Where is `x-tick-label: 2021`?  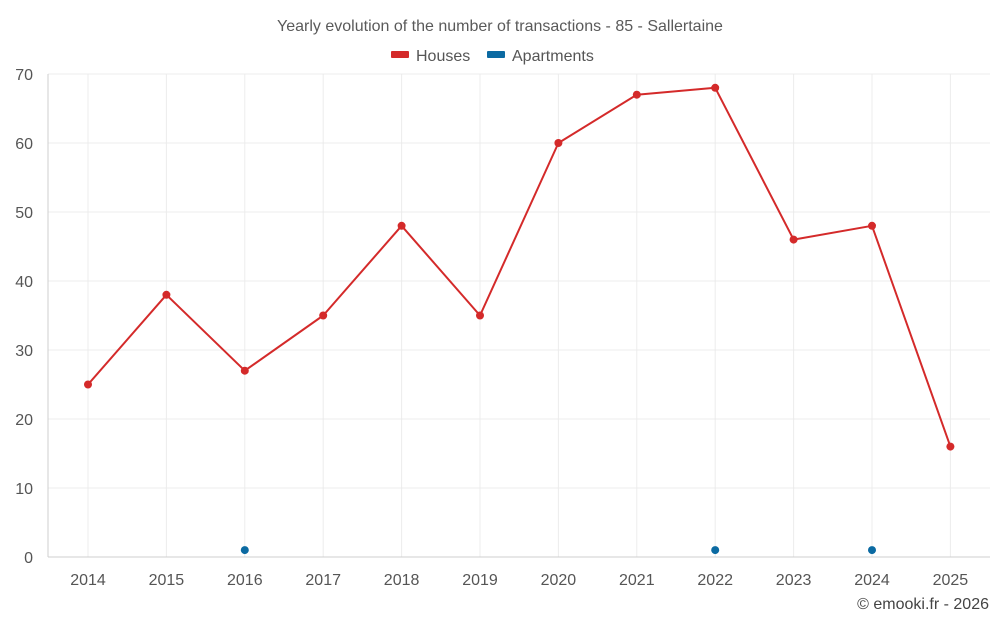
x-tick-label: 2021 is located at coordinates (637, 580).